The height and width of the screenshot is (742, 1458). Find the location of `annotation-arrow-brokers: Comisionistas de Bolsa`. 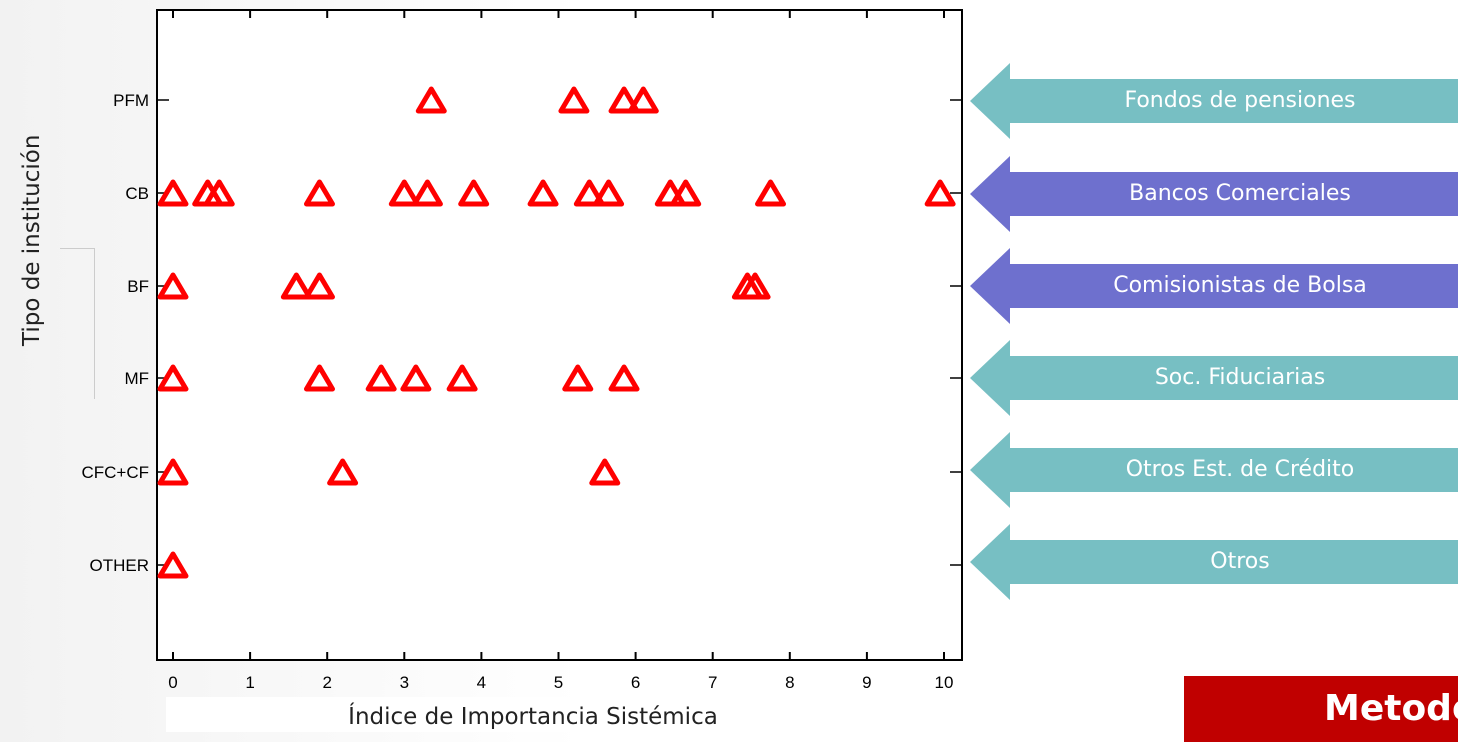

annotation-arrow-brokers: Comisionistas de Bolsa is located at coordinates (1214, 286).